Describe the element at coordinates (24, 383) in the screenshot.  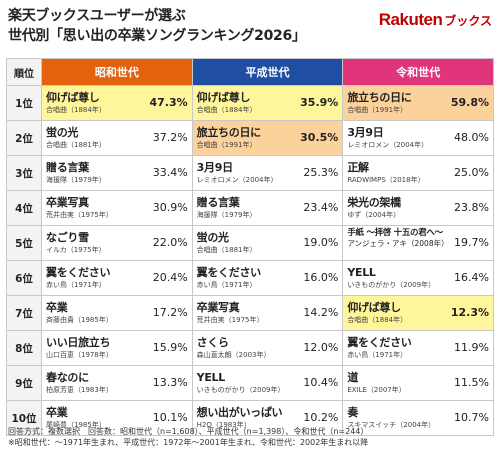
I see `rank-cell: 9位` at that location.